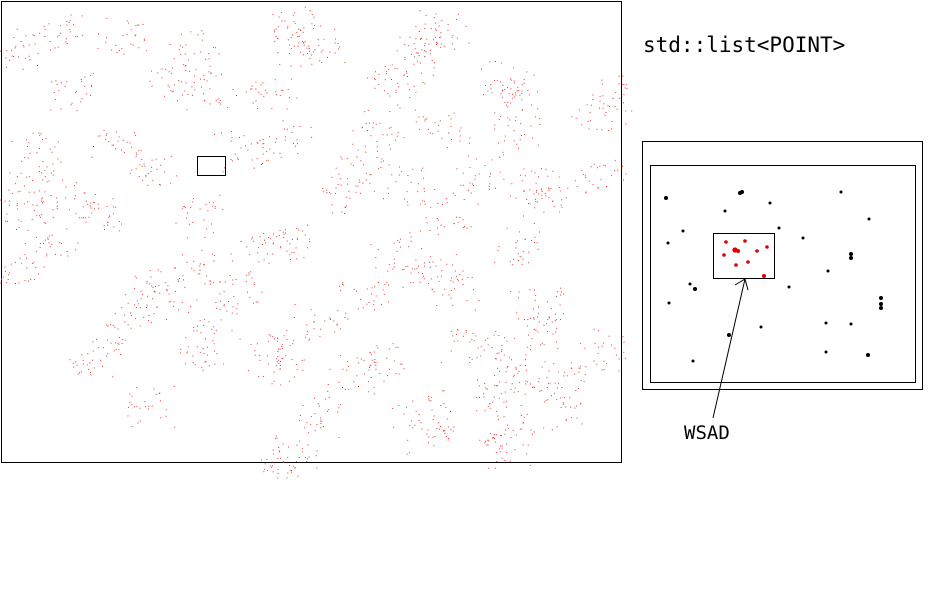 This screenshot has height=605, width=928. I want to click on selection-rectangle, so click(211, 166).